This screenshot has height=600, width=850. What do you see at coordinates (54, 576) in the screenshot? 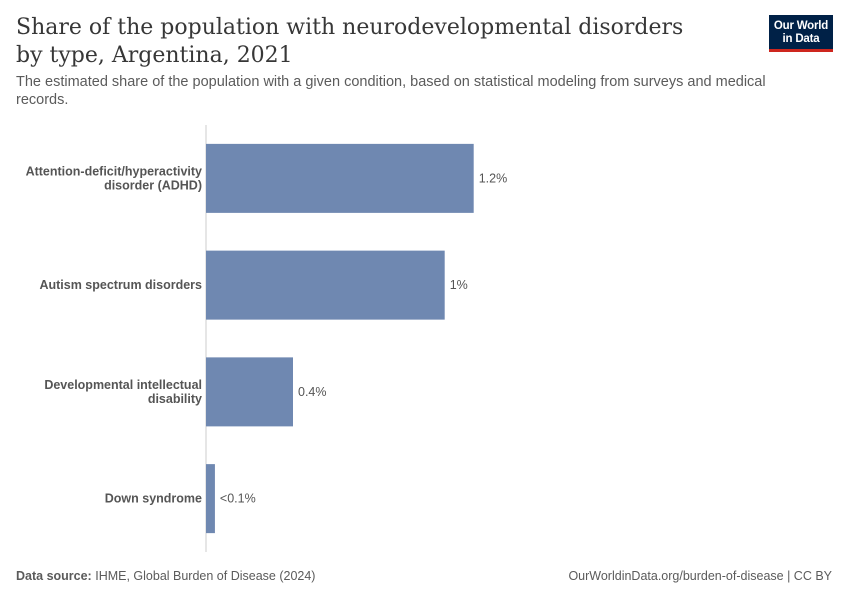
I see `data-source-label: Data source:` at bounding box center [54, 576].